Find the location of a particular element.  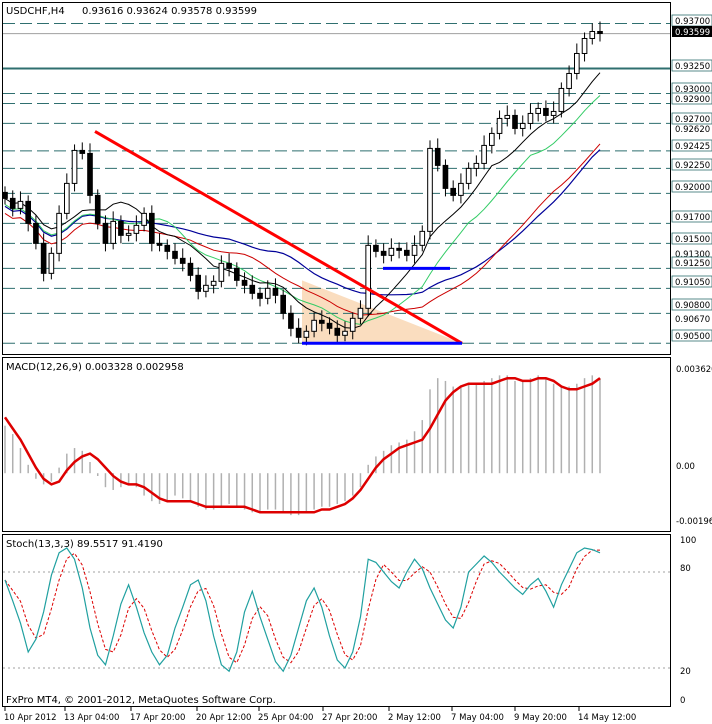

stoch-axis-label: 20 is located at coordinates (685, 672).